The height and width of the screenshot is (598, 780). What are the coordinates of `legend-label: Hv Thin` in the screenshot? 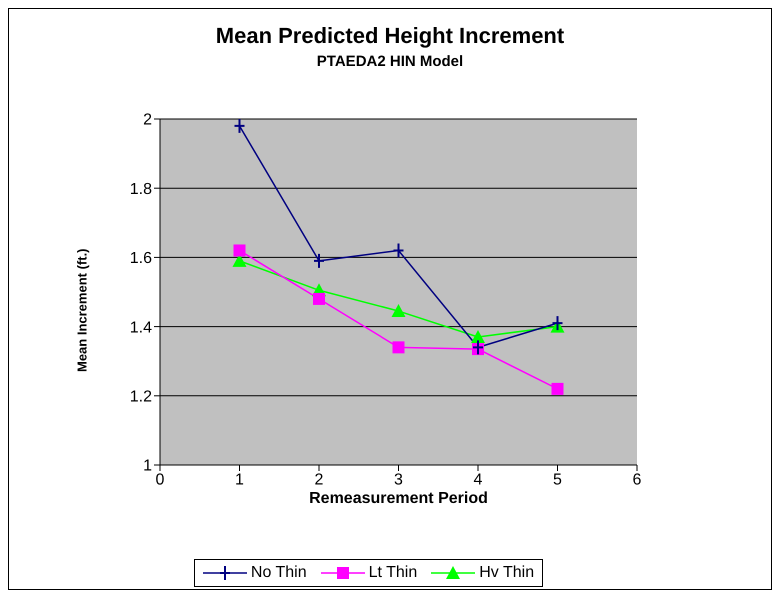 It's located at (506, 573).